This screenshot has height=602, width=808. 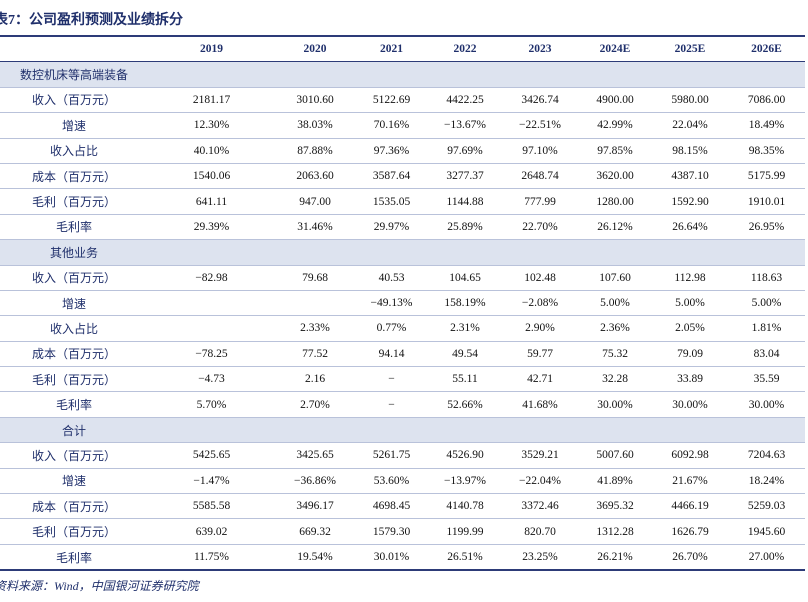 I want to click on value-cell: 26.95%, so click(x=766, y=227).